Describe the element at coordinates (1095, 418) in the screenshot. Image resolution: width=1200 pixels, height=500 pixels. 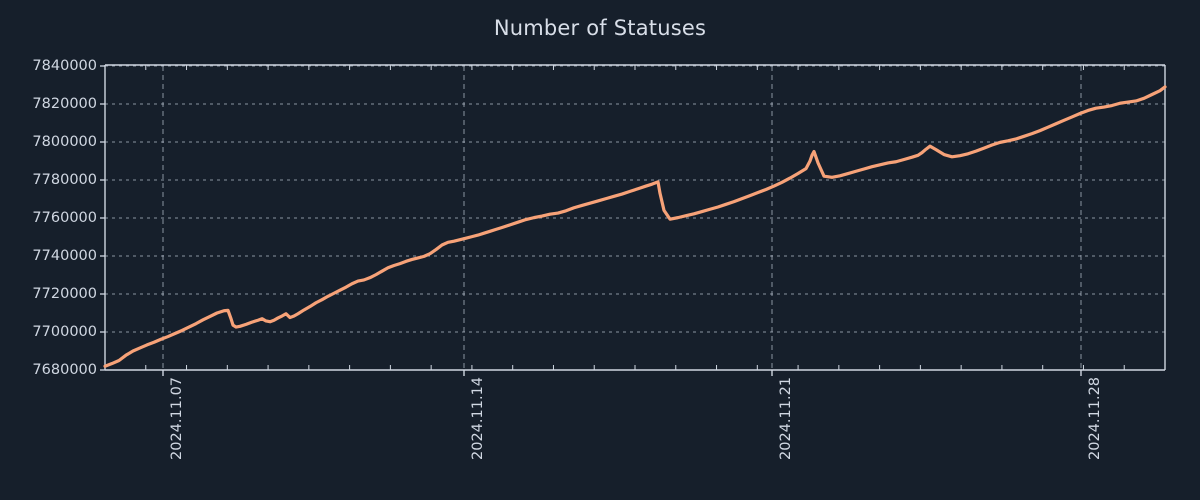
I see `x-tick-label: 2024.11.28` at that location.